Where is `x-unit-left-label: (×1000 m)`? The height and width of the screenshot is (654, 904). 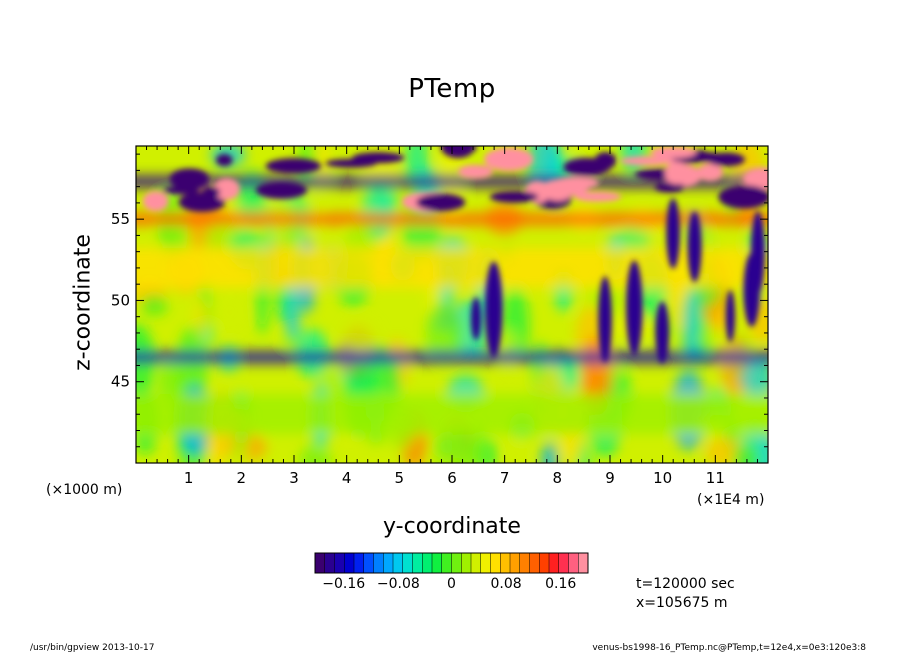 x-unit-left-label: (×1000 m) is located at coordinates (84, 490).